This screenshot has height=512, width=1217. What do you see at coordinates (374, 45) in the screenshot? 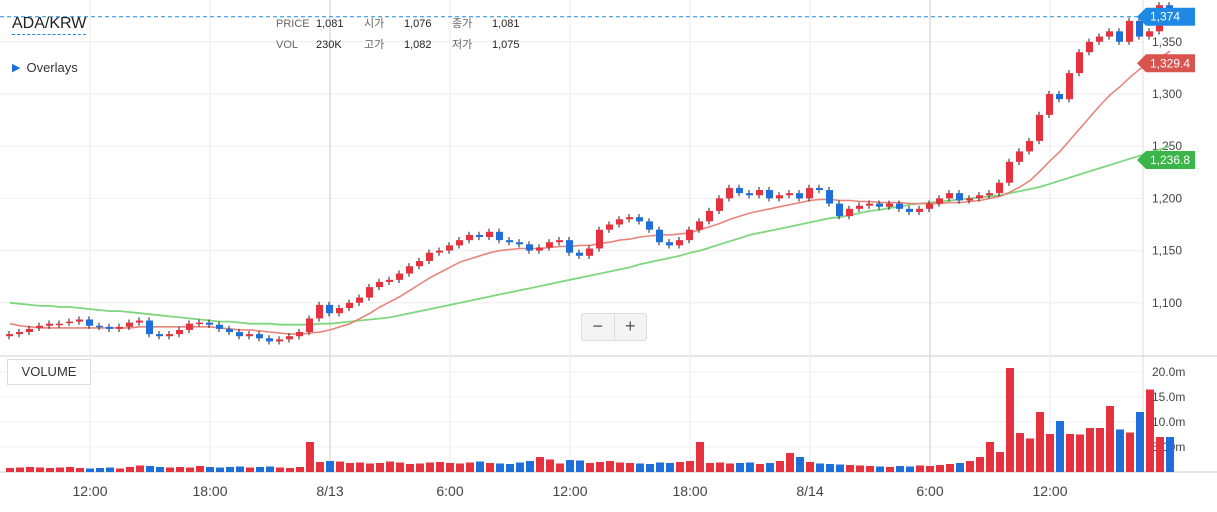
I see `high-label: 고가` at bounding box center [374, 45].